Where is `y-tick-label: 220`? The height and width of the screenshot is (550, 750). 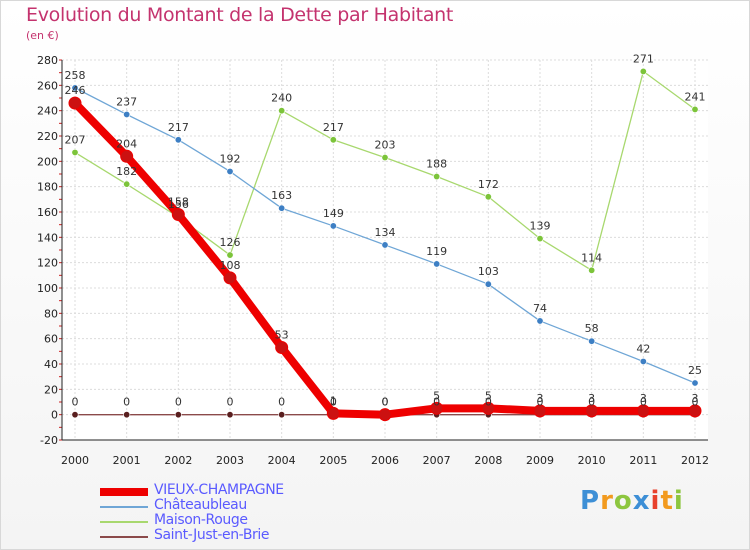
y-tick-label: 220 is located at coordinates (47, 136).